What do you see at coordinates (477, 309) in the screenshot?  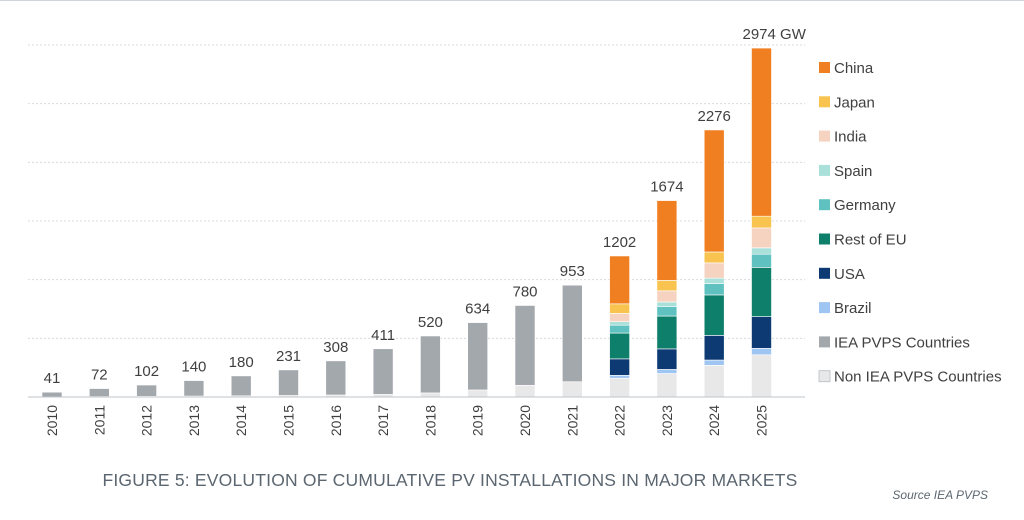 I see `total-label-2019: 634` at bounding box center [477, 309].